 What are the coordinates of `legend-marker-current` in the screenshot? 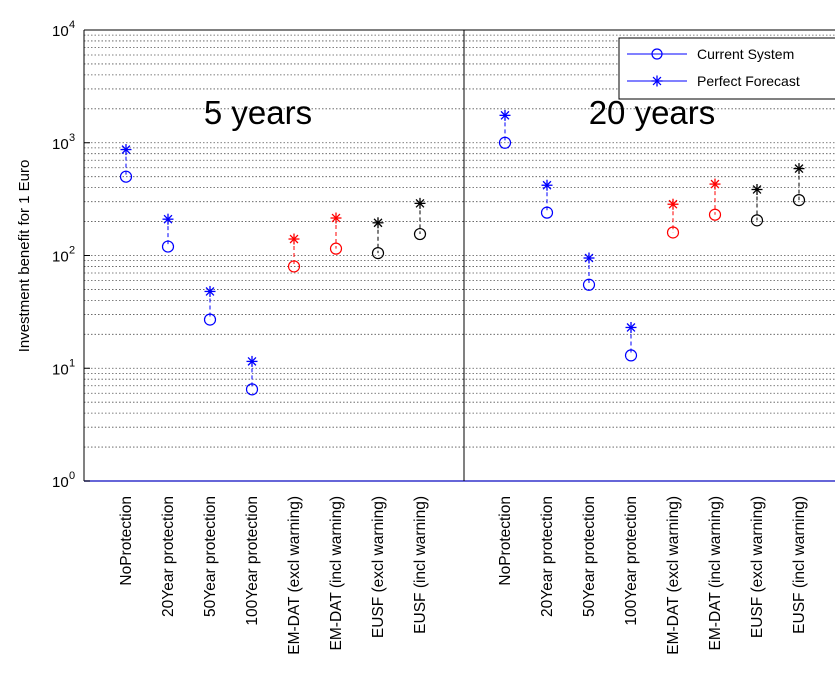 It's located at (657, 54).